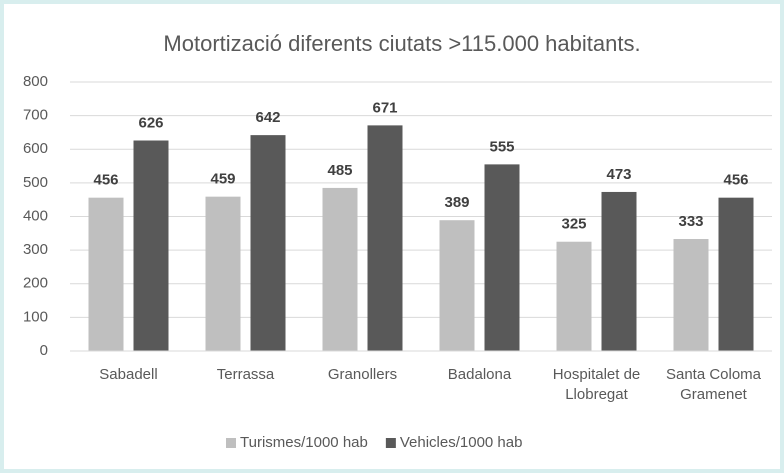 The height and width of the screenshot is (473, 784). What do you see at coordinates (596, 384) in the screenshot?
I see `x-tick-label: Hospitalet de Llobregat` at bounding box center [596, 384].